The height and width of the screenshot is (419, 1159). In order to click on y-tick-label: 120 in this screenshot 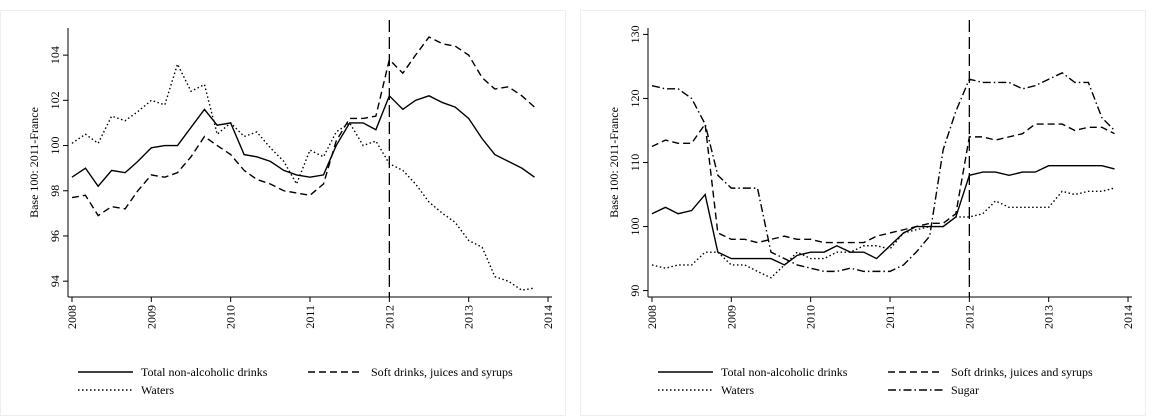, I will do `click(635, 98)`.